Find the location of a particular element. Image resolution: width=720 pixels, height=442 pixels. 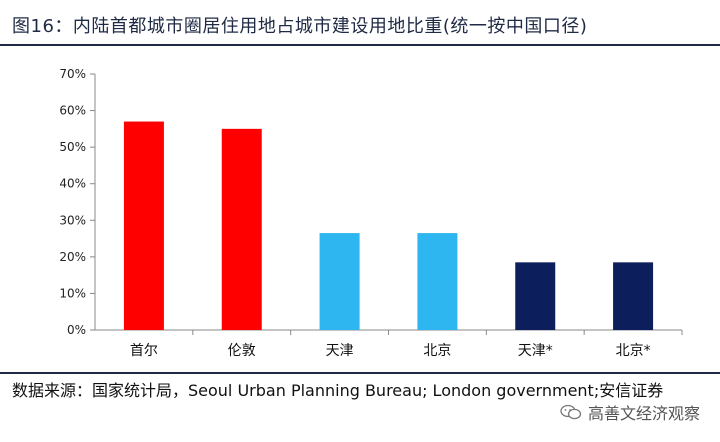

y-tick-label: 10% is located at coordinates (72, 293).